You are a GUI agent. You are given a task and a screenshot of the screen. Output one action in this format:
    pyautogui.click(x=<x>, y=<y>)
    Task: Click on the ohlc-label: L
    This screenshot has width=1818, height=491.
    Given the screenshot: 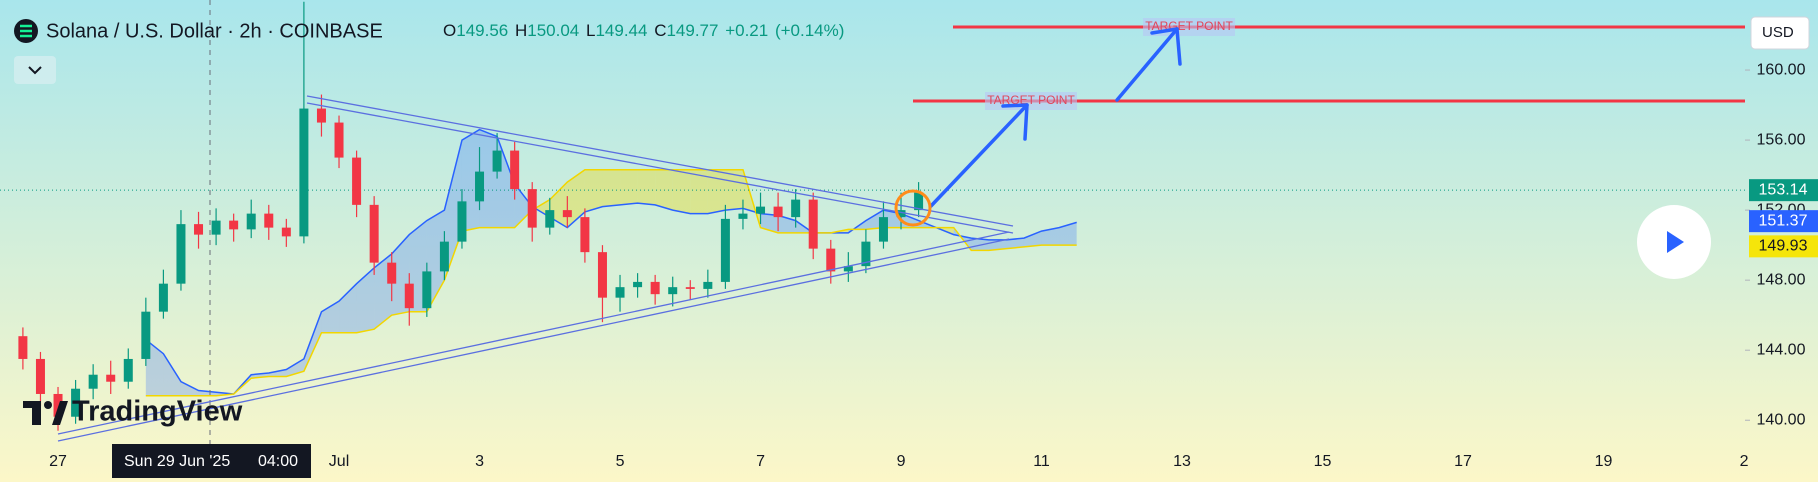 What is the action you would take?
    pyautogui.click(x=590, y=30)
    